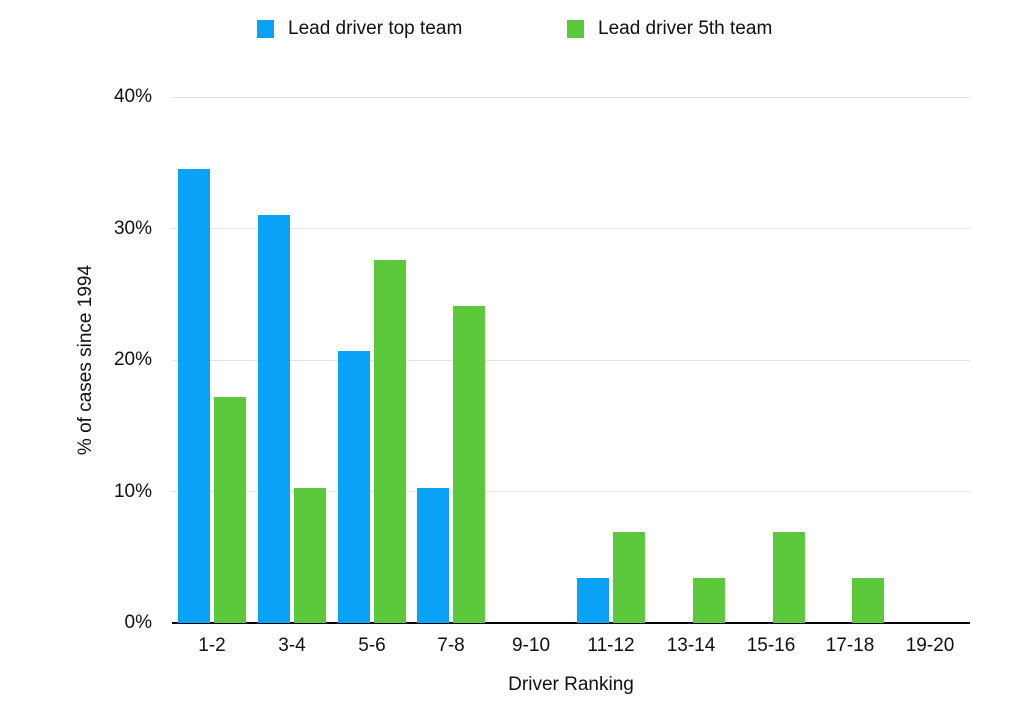 The image size is (1024, 708). What do you see at coordinates (771, 645) in the screenshot?
I see `x-tick-label: 15-16` at bounding box center [771, 645].